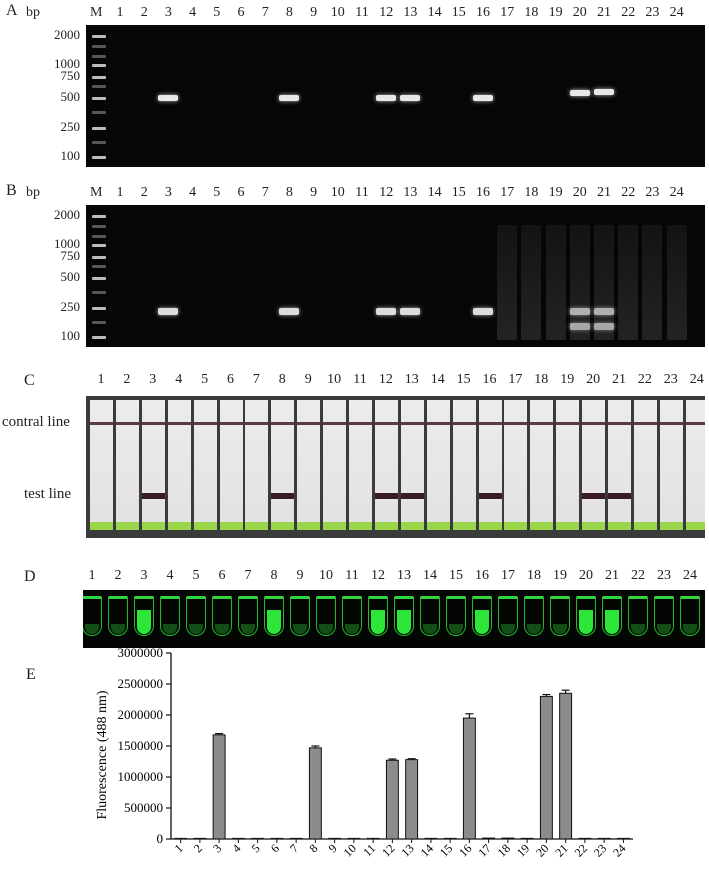 The width and height of the screenshot is (709, 873). Describe the element at coordinates (96, 12) in the screenshot. I see `marker-label-a: M` at that location.